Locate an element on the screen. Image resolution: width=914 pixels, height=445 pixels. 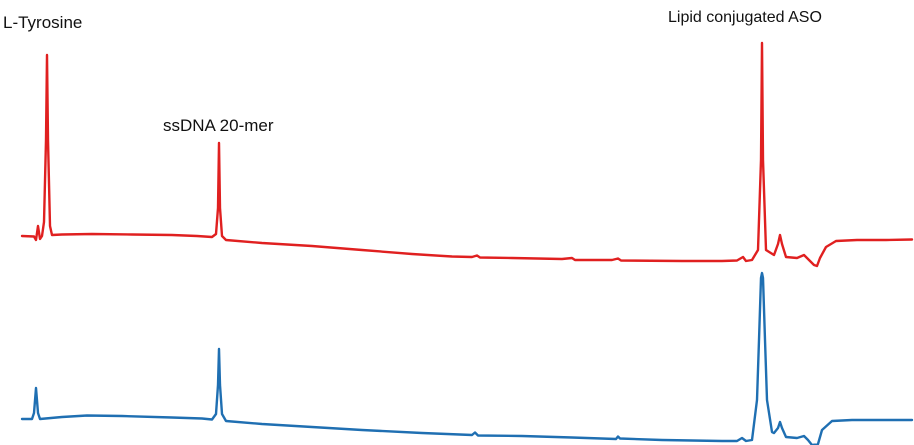
l-tyrosine-peak-label: L-Tyrosine is located at coordinates (43, 22).